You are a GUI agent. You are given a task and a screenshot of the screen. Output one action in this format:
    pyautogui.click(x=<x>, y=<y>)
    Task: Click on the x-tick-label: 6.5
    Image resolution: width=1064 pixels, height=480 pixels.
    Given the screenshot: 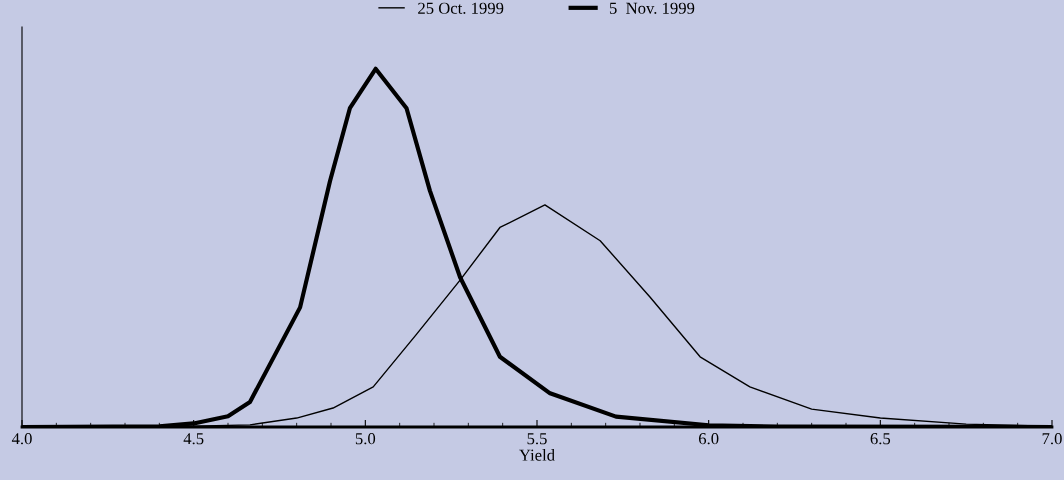 What is the action you would take?
    pyautogui.click(x=880, y=439)
    